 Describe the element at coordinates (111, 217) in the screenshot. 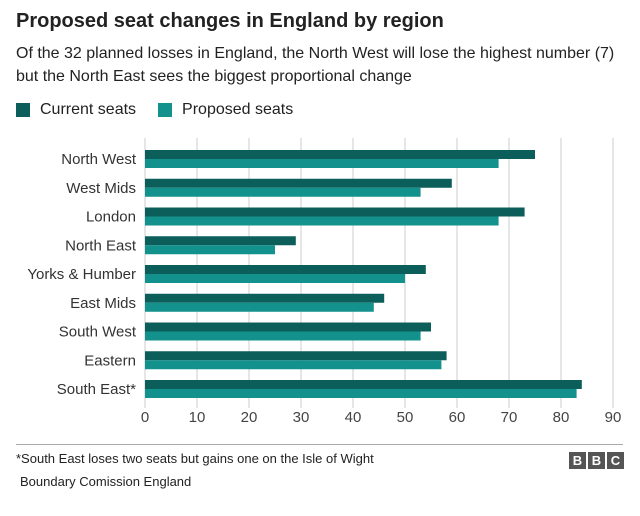

I see `category-label: London` at that location.